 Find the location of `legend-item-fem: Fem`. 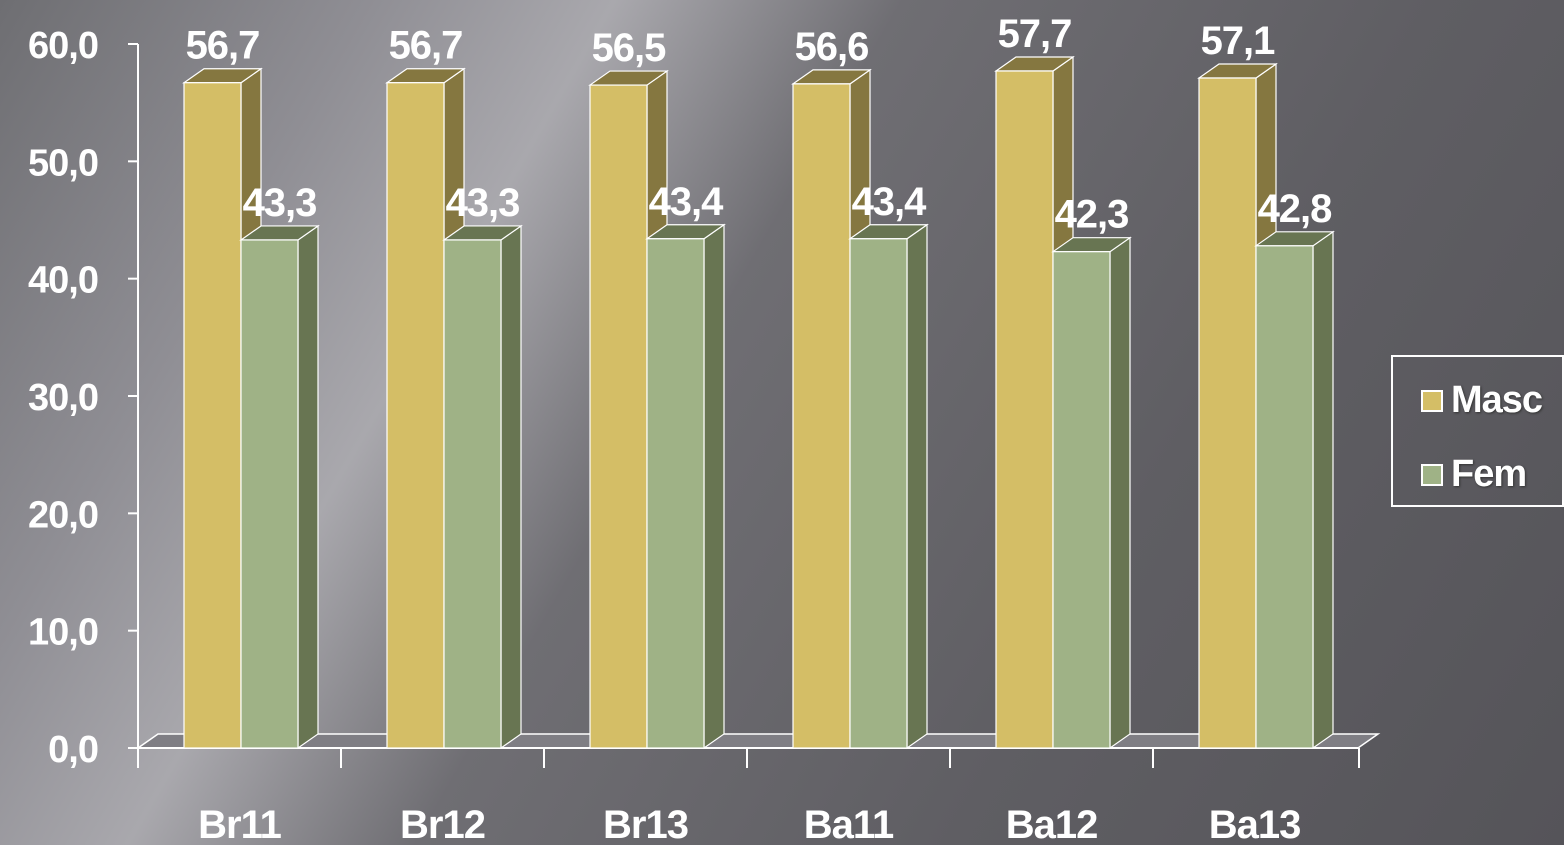

legend-item-fem: Fem is located at coordinates (1474, 474).